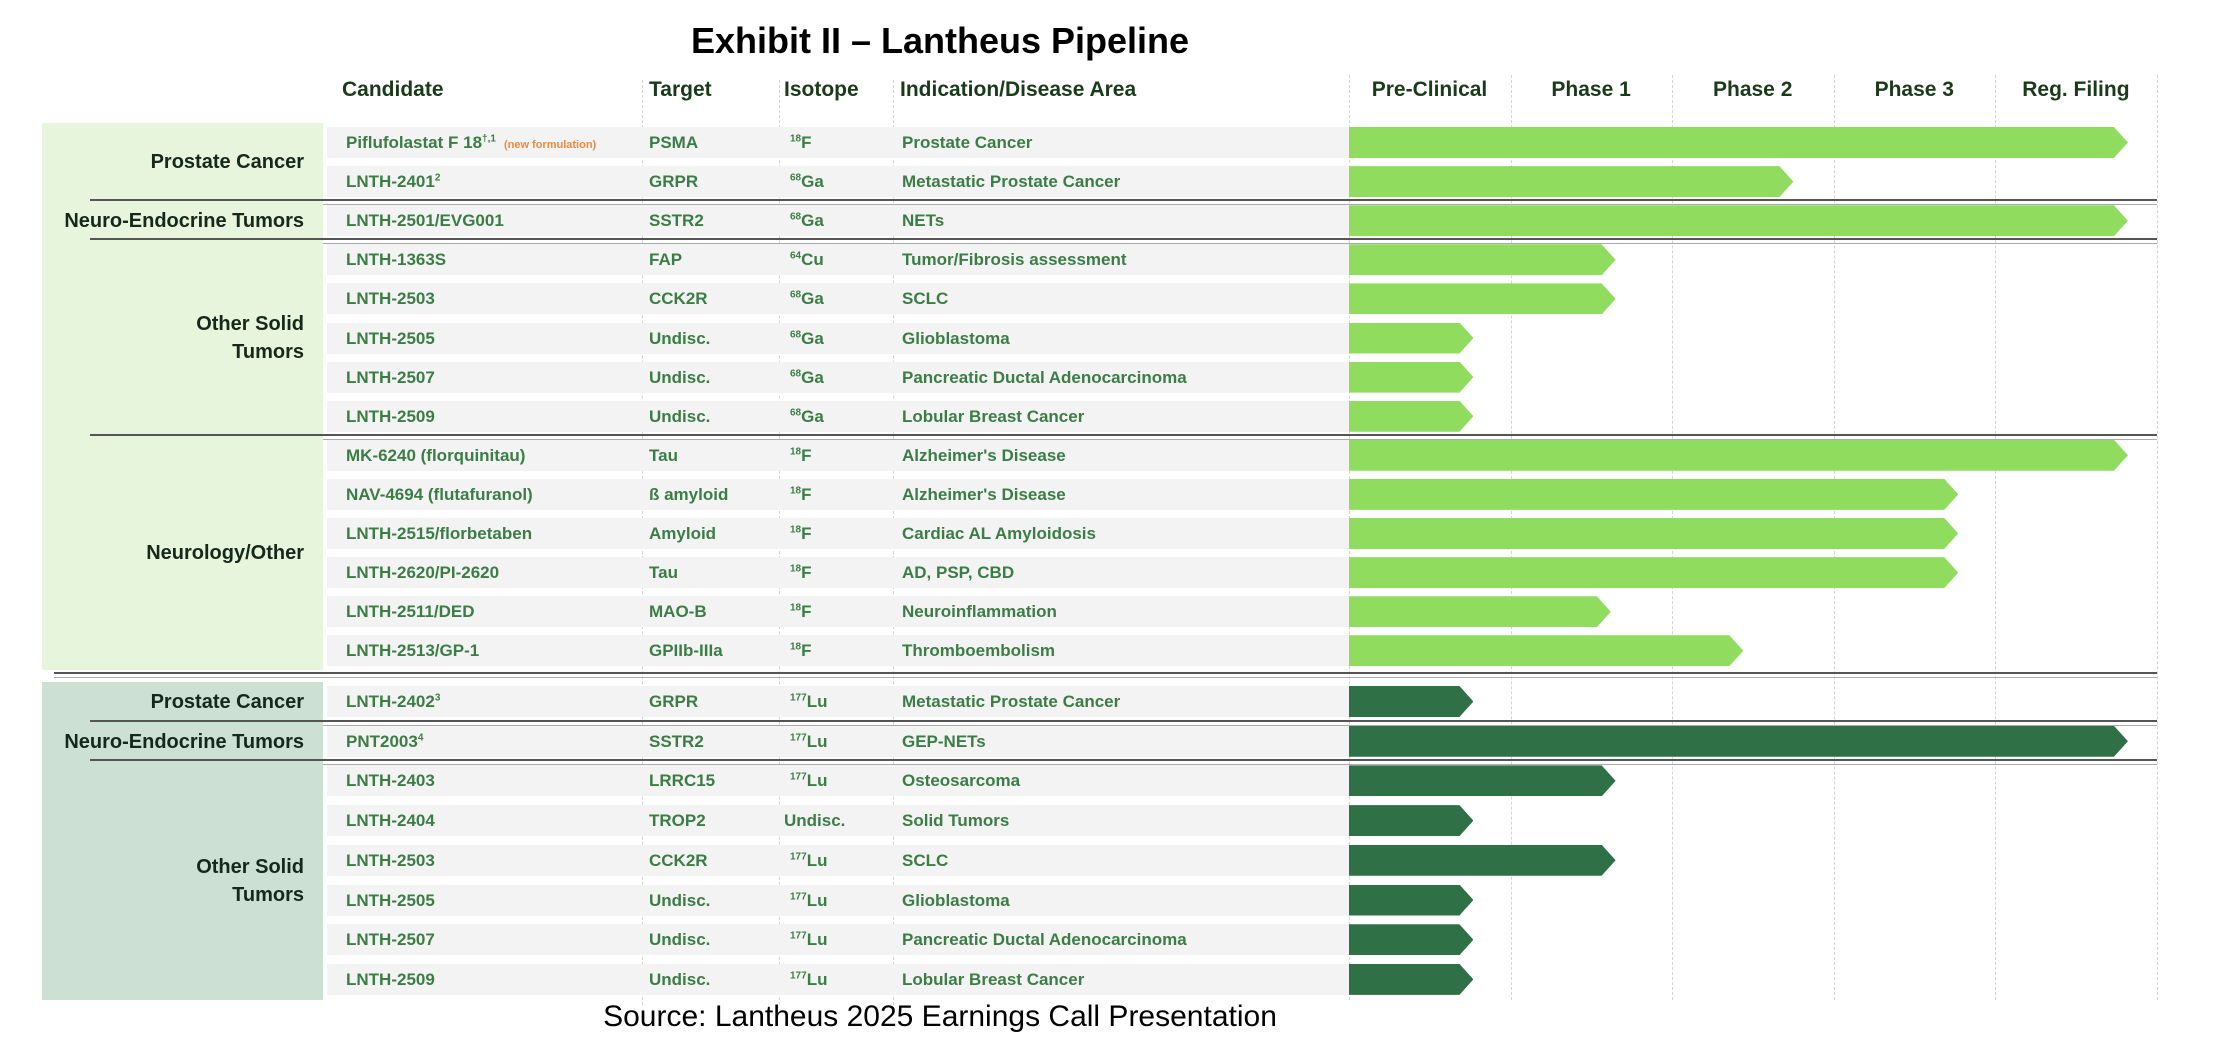 The image size is (2222, 1058). What do you see at coordinates (390, 900) in the screenshot?
I see `candidate-name: LNTH-2505` at bounding box center [390, 900].